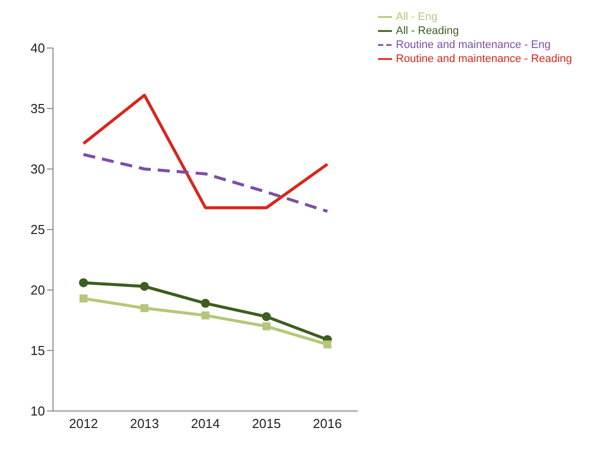 The width and height of the screenshot is (600, 459). Describe the element at coordinates (37, 411) in the screenshot. I see `y-tick-label: 10` at that location.